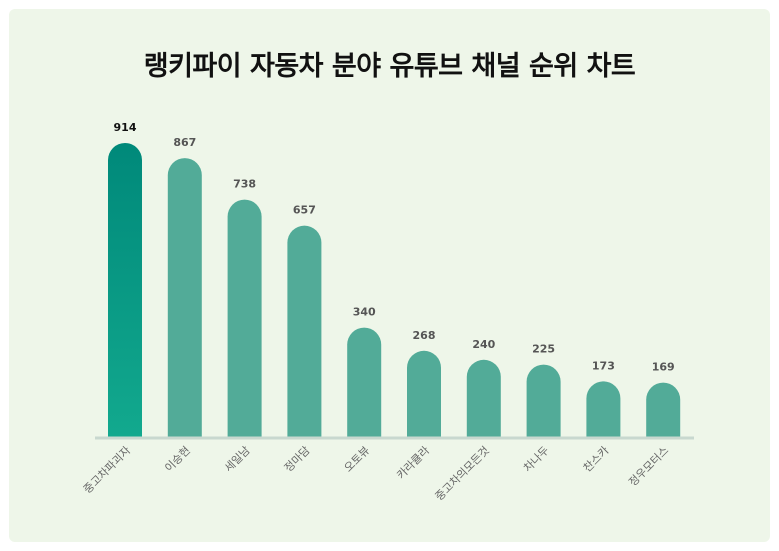  What do you see at coordinates (357, 459) in the screenshot?
I see `category-label-5: 오토뷰` at bounding box center [357, 459].